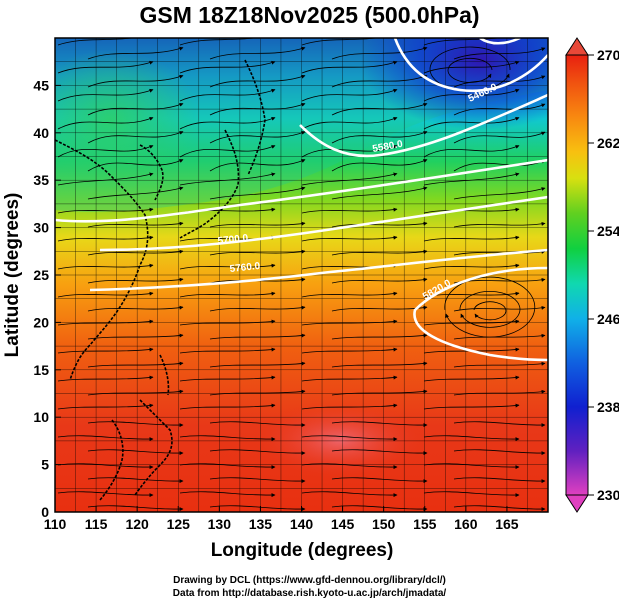 Image resolution: width=619 pixels, height=605 pixels. I want to click on x-axis: 110 115 120 125 130 135 140 145 150 155 160 165, so click(281, 519).